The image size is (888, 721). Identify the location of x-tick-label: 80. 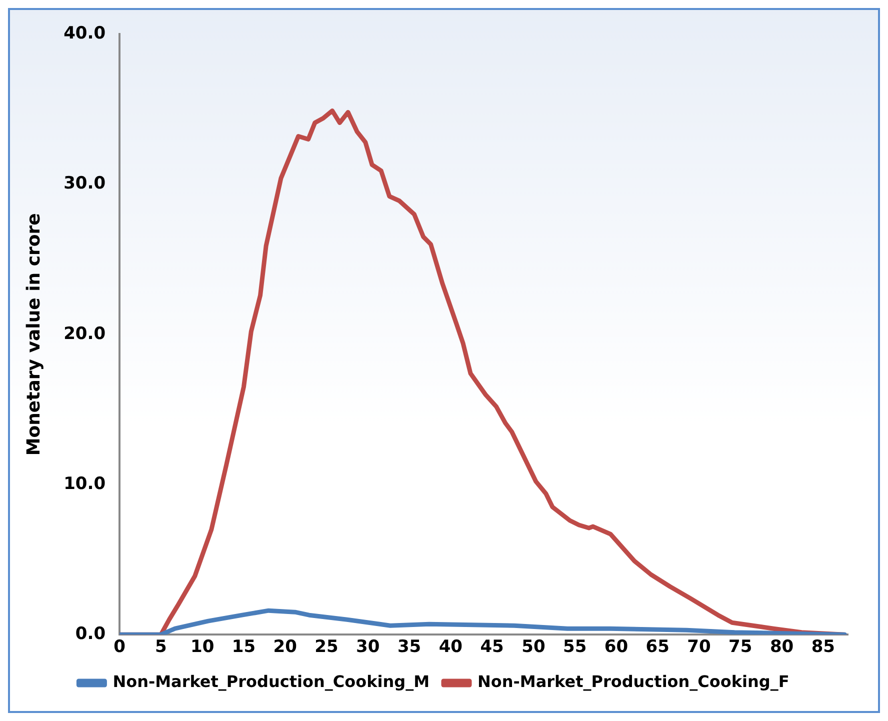
(782, 647).